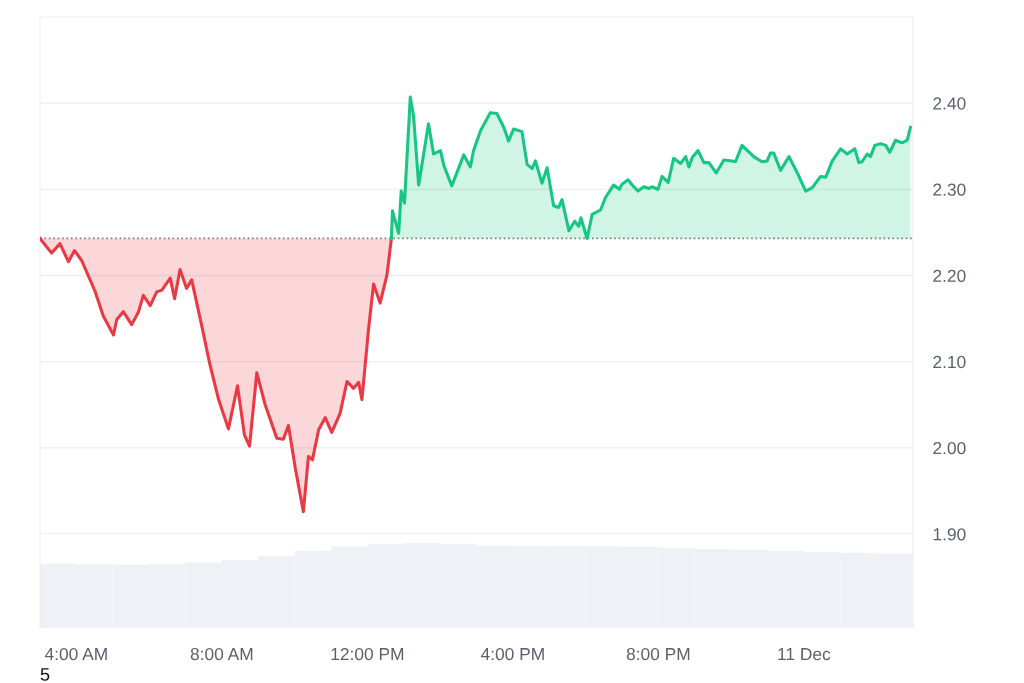 This screenshot has width=1024, height=683. I want to click on x-tick-label: 4:00 AM, so click(75, 654).